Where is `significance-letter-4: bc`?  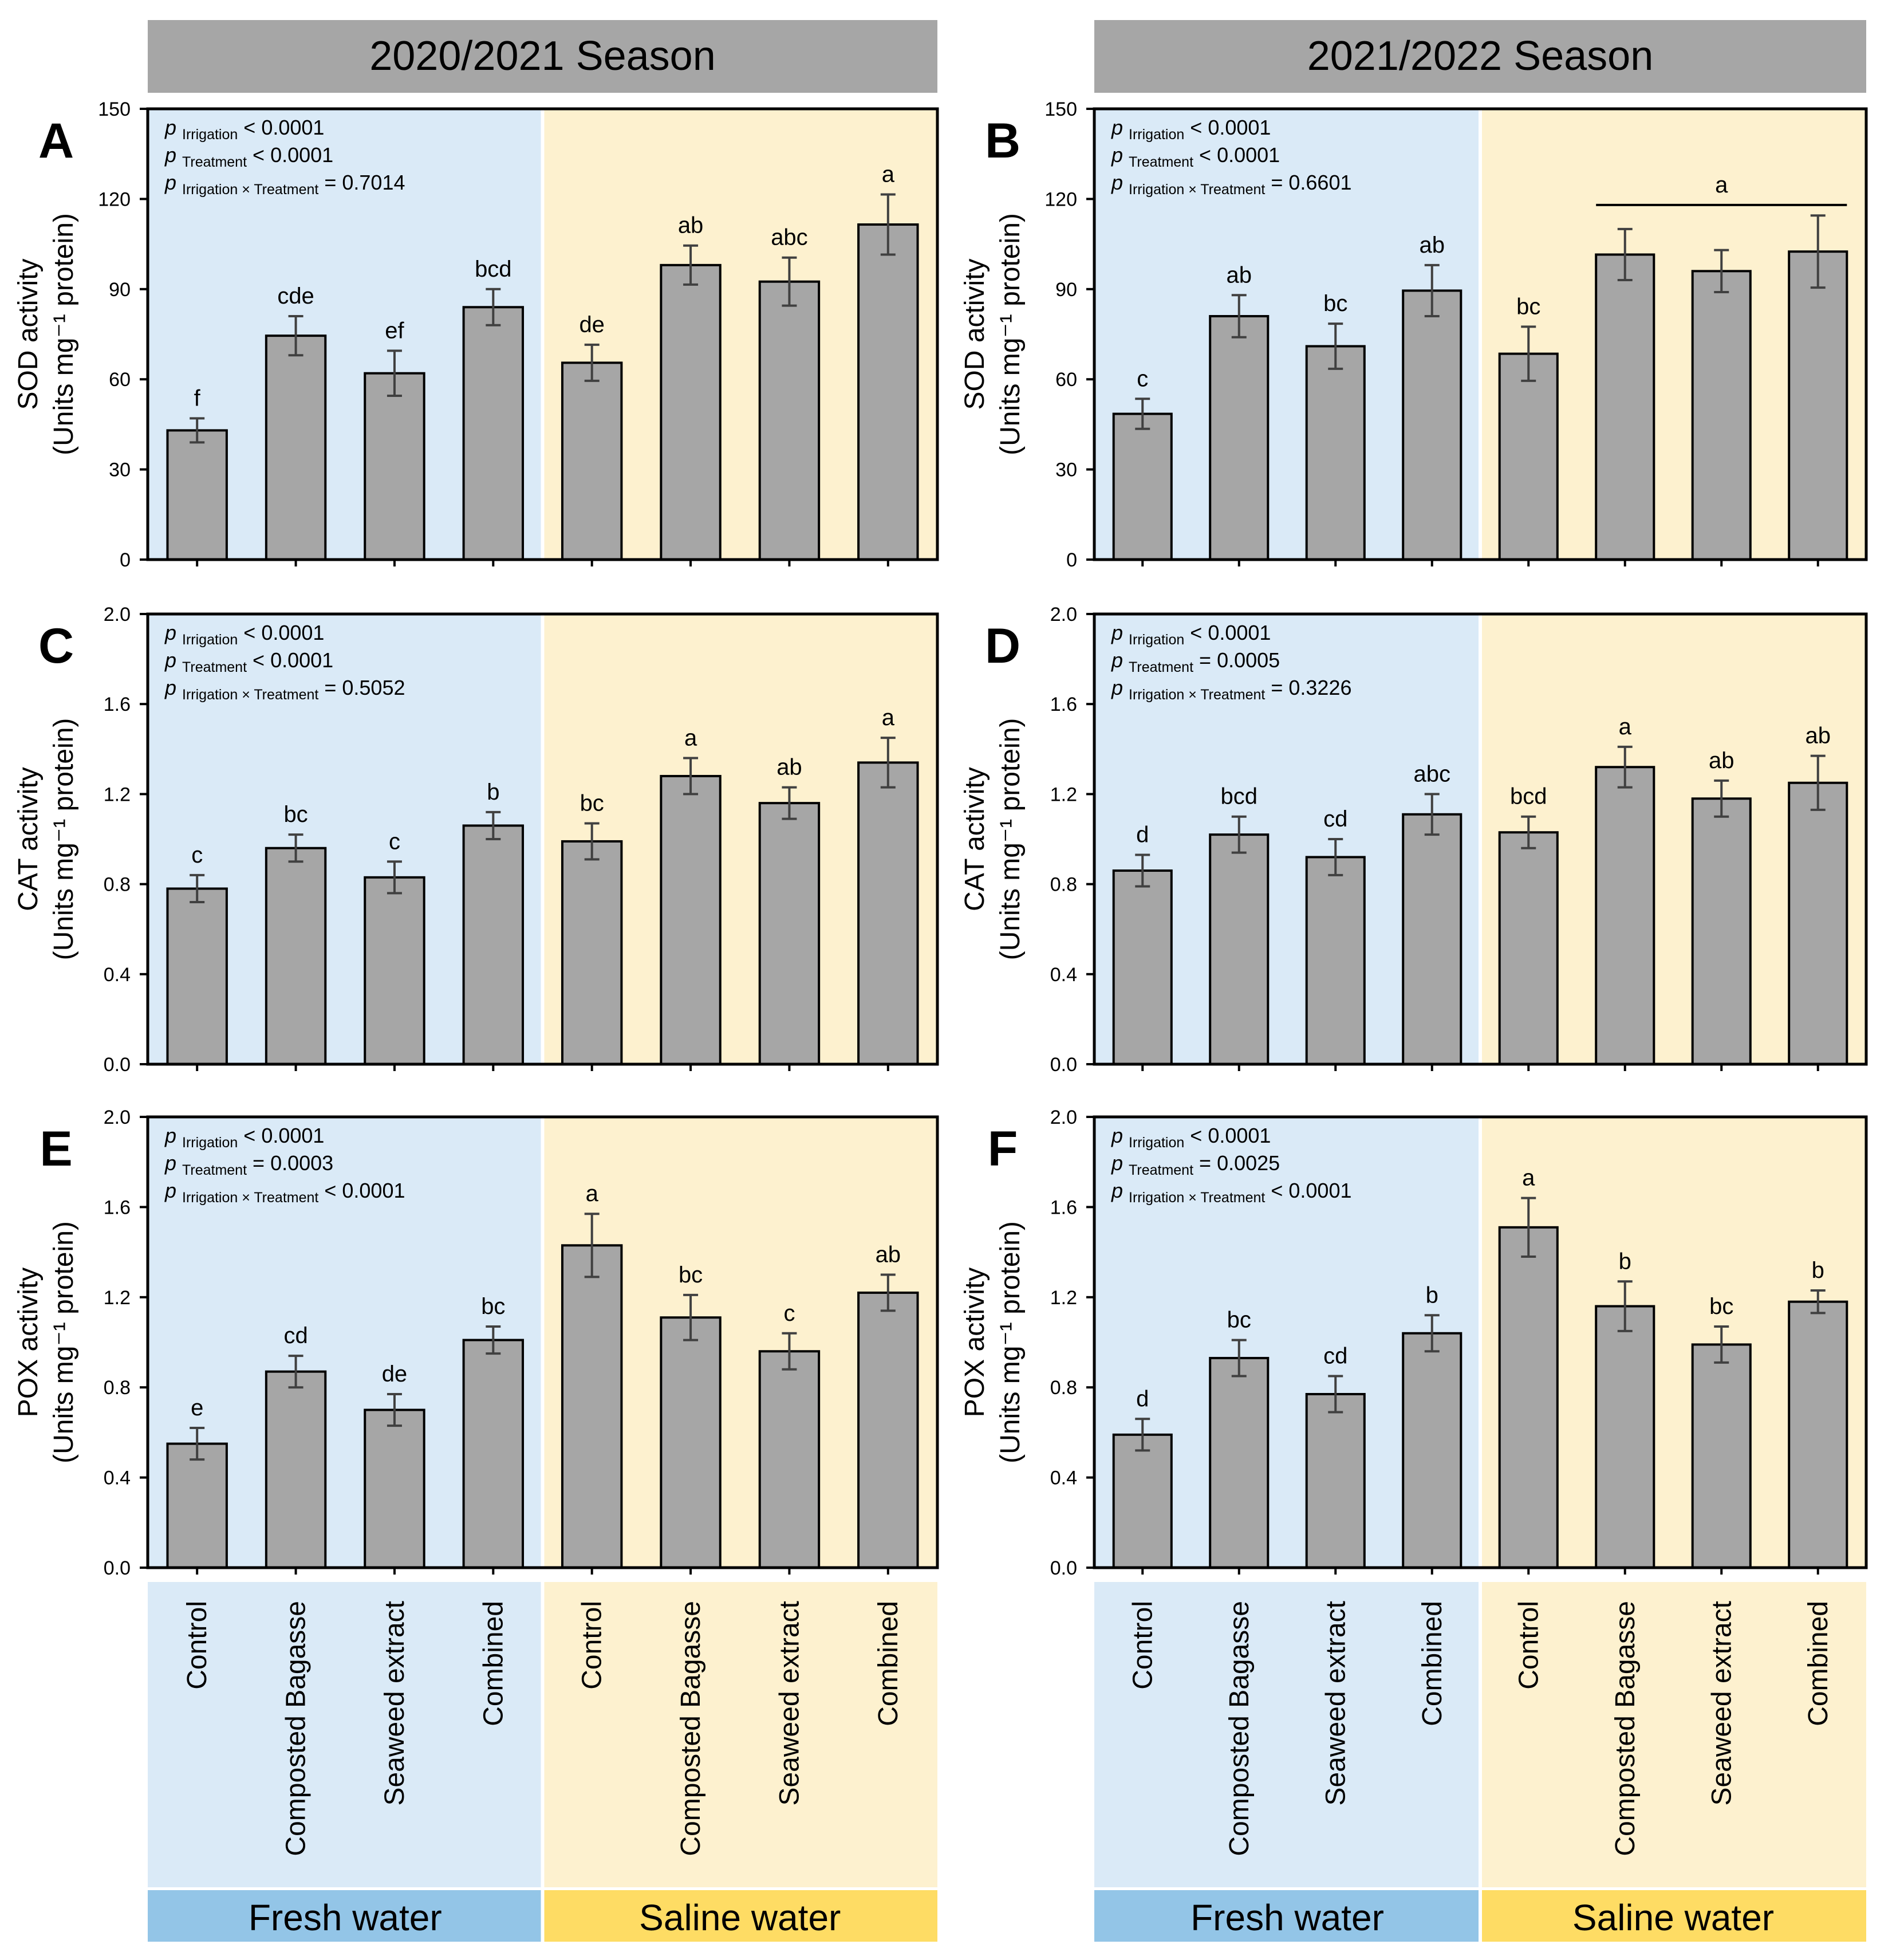 significance-letter-4: bc is located at coordinates (493, 1306).